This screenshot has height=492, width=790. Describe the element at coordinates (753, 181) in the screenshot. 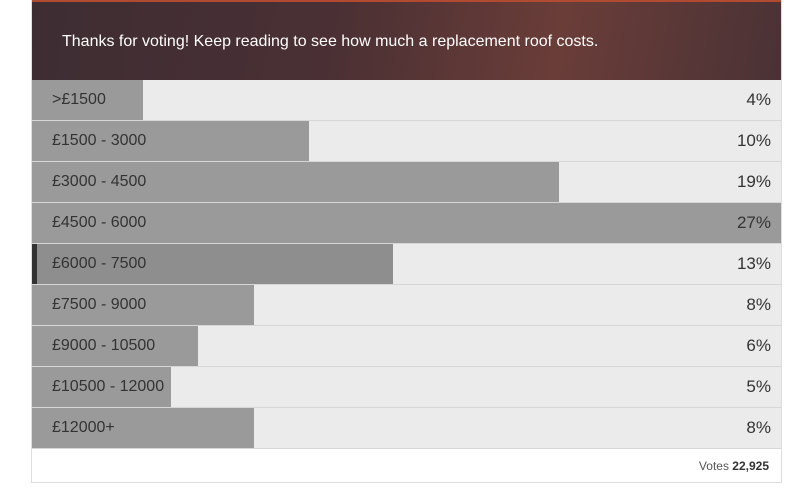

I see `percent-label: 19%` at that location.